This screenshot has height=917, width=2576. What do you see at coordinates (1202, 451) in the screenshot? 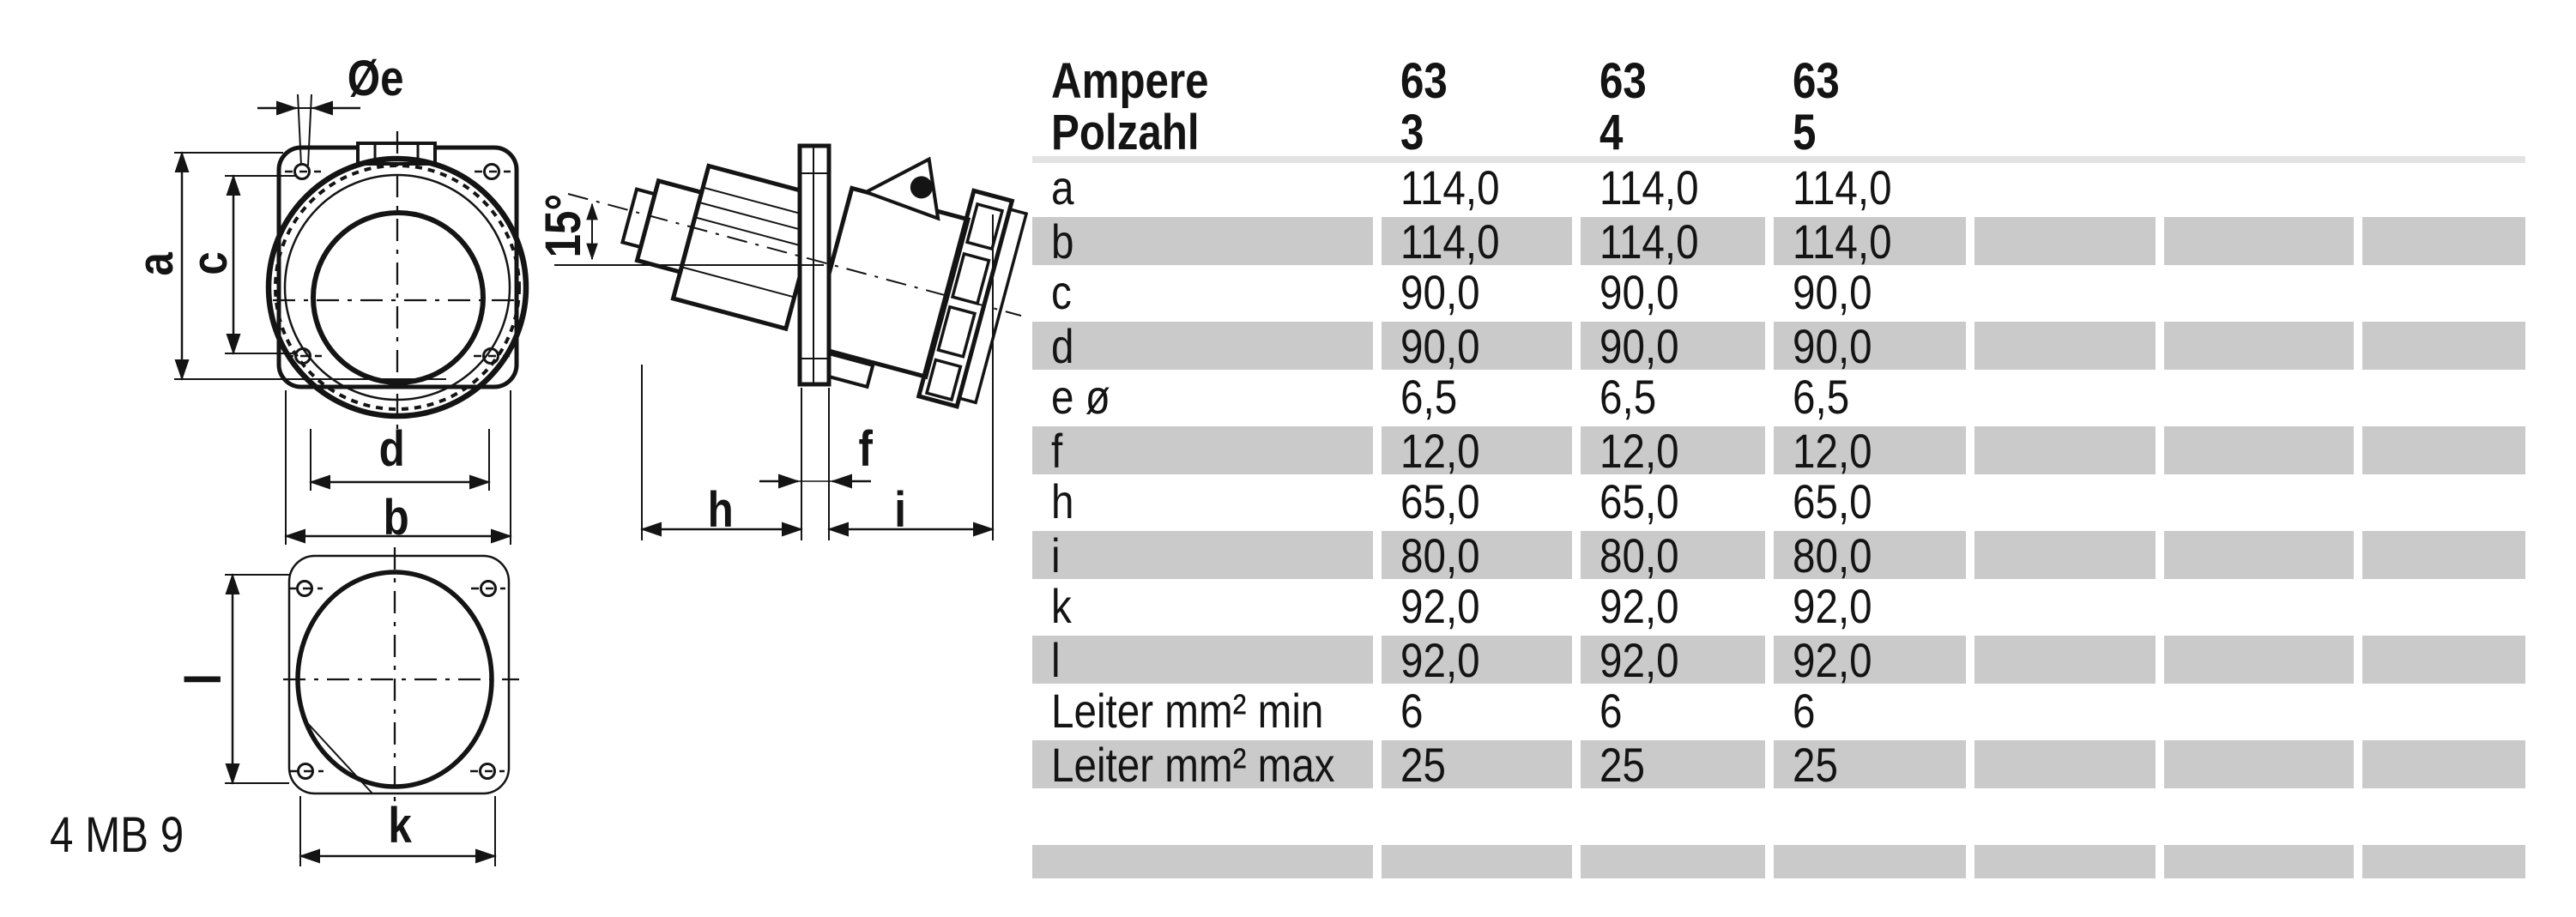
I see `row-label-cell: f` at bounding box center [1202, 451].